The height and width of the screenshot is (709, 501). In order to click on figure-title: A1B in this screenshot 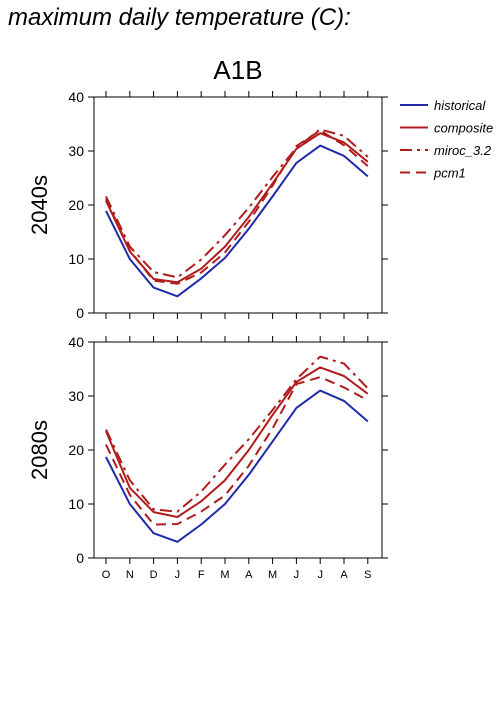, I will do `click(237, 70)`.